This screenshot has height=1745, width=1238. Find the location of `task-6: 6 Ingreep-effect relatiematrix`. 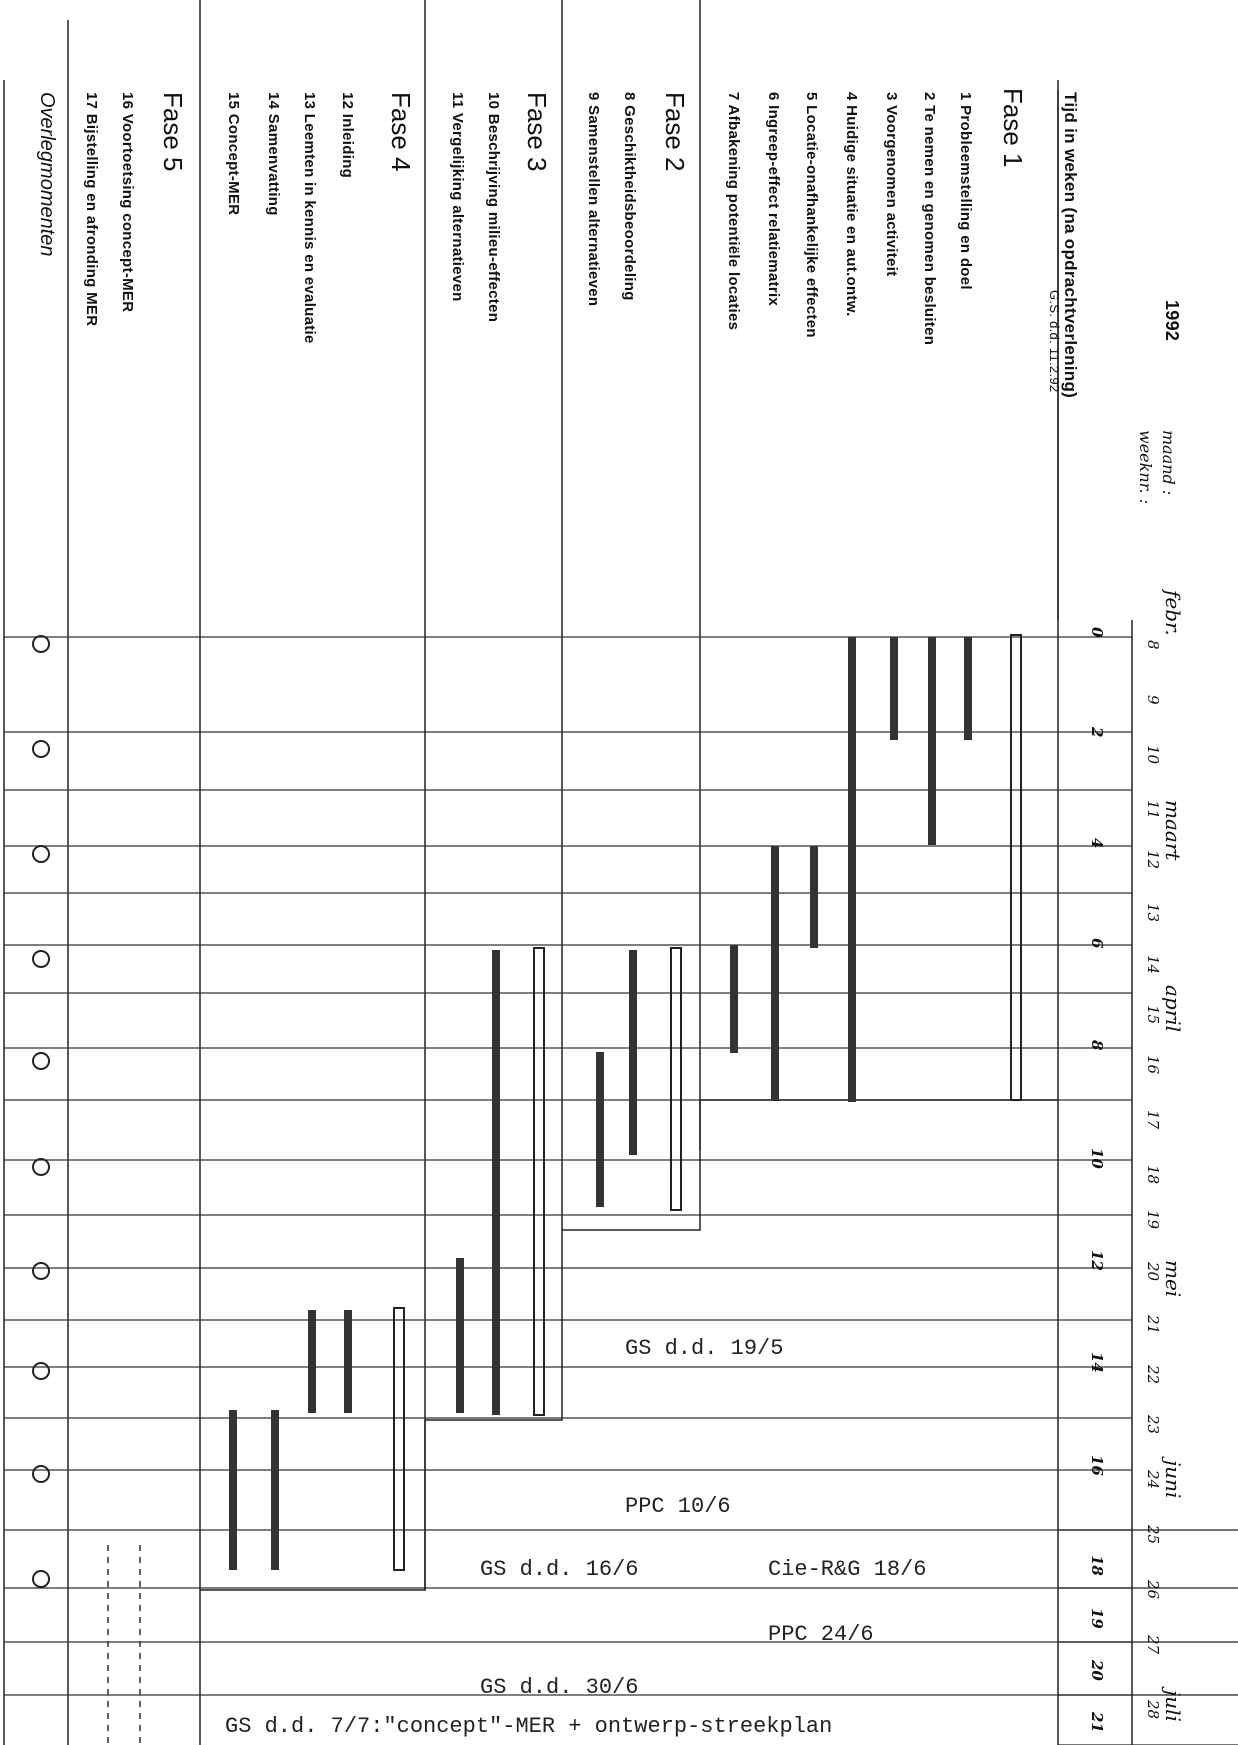

task-6: 6 Ingreep-effect relatiematrix is located at coordinates (773, 199).